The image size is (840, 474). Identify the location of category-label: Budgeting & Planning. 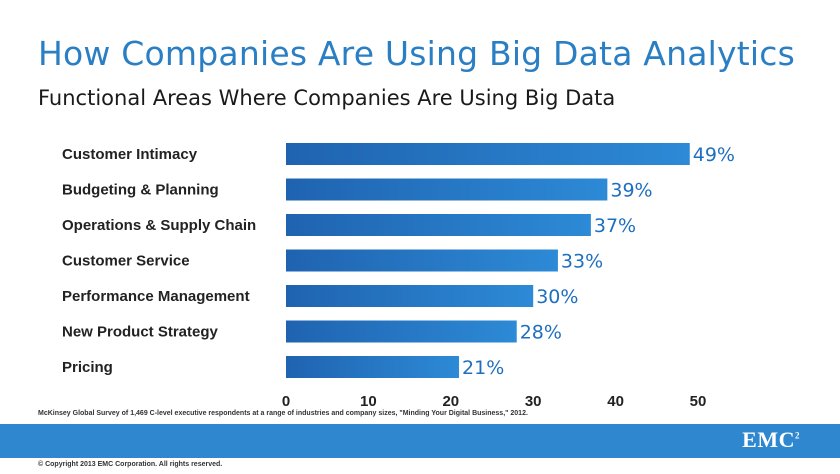
(140, 190).